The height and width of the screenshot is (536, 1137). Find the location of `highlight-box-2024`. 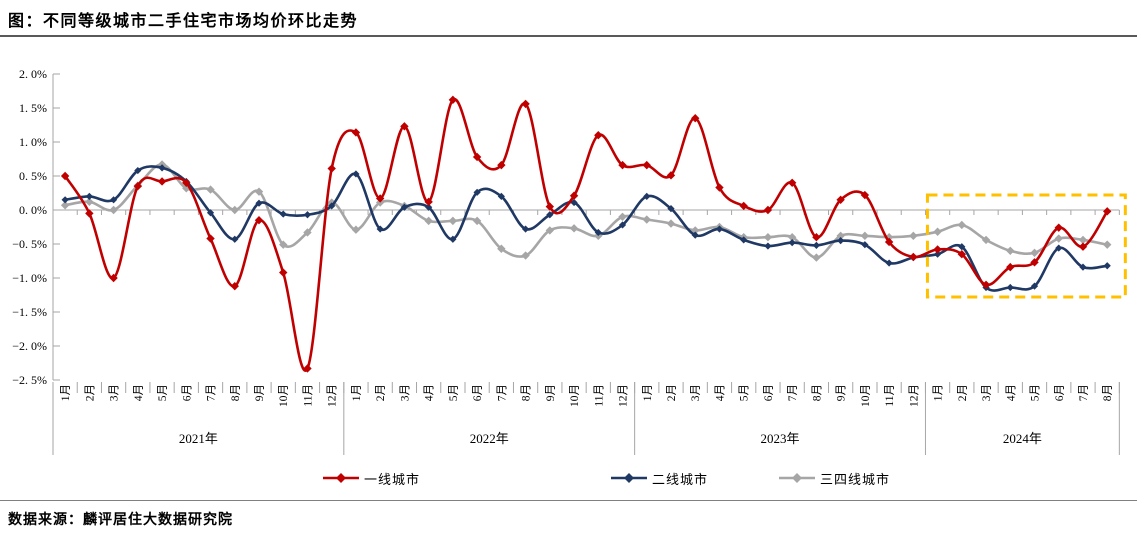

highlight-box-2024 is located at coordinates (1026, 246).